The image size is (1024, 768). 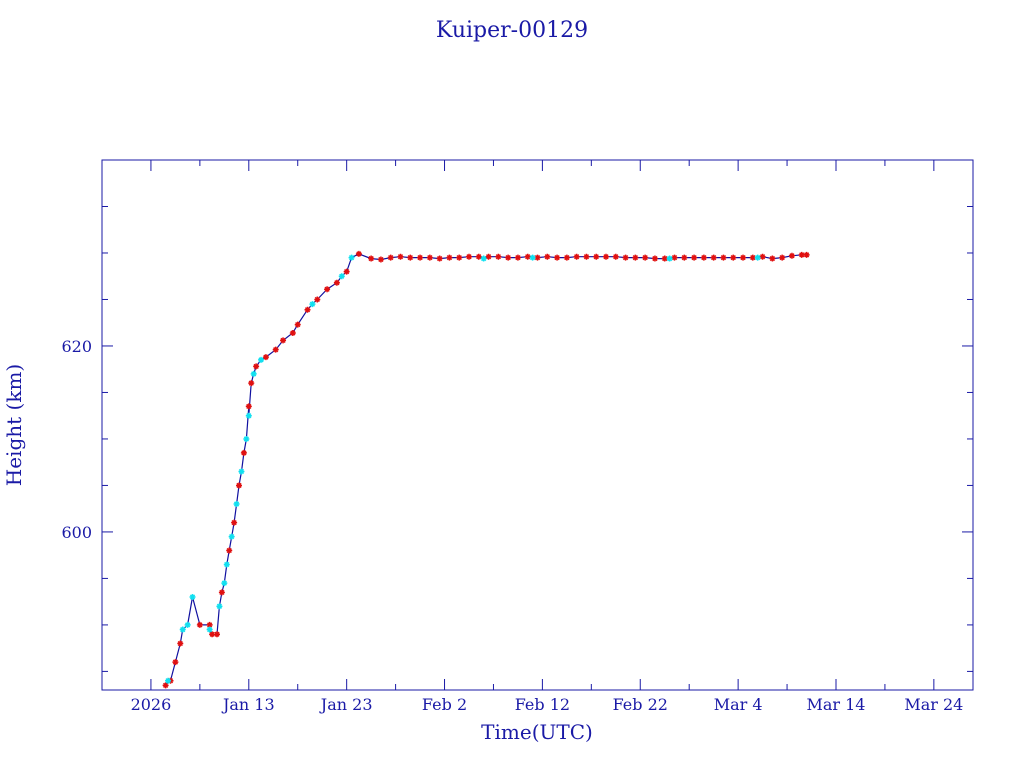 What do you see at coordinates (933, 704) in the screenshot?
I see `x-tick-label: Mar 24` at bounding box center [933, 704].